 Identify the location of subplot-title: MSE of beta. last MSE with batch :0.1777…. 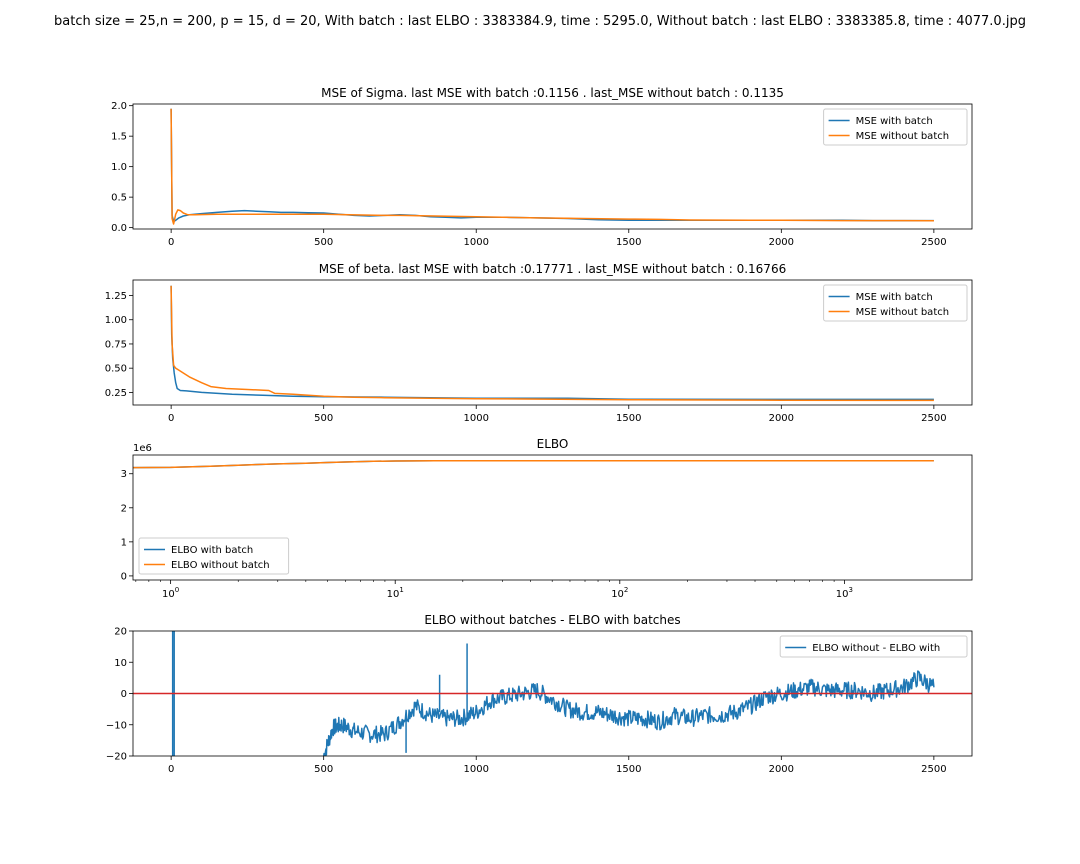
(552, 269).